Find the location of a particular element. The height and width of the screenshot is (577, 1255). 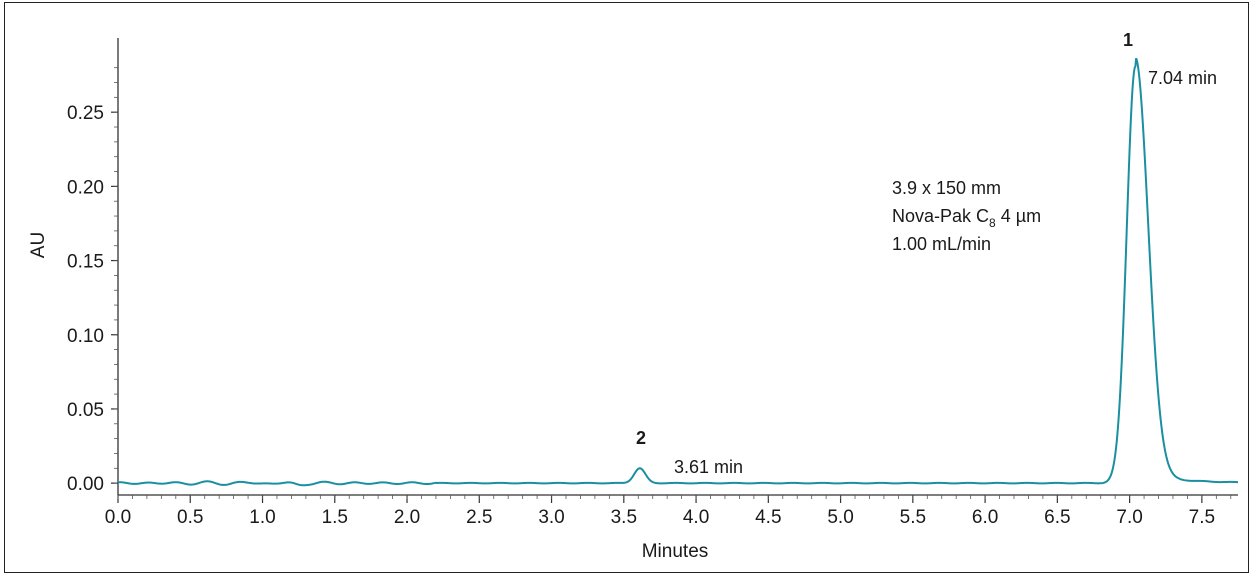

peak-2-time-label: 3.61 min is located at coordinates (708, 467).